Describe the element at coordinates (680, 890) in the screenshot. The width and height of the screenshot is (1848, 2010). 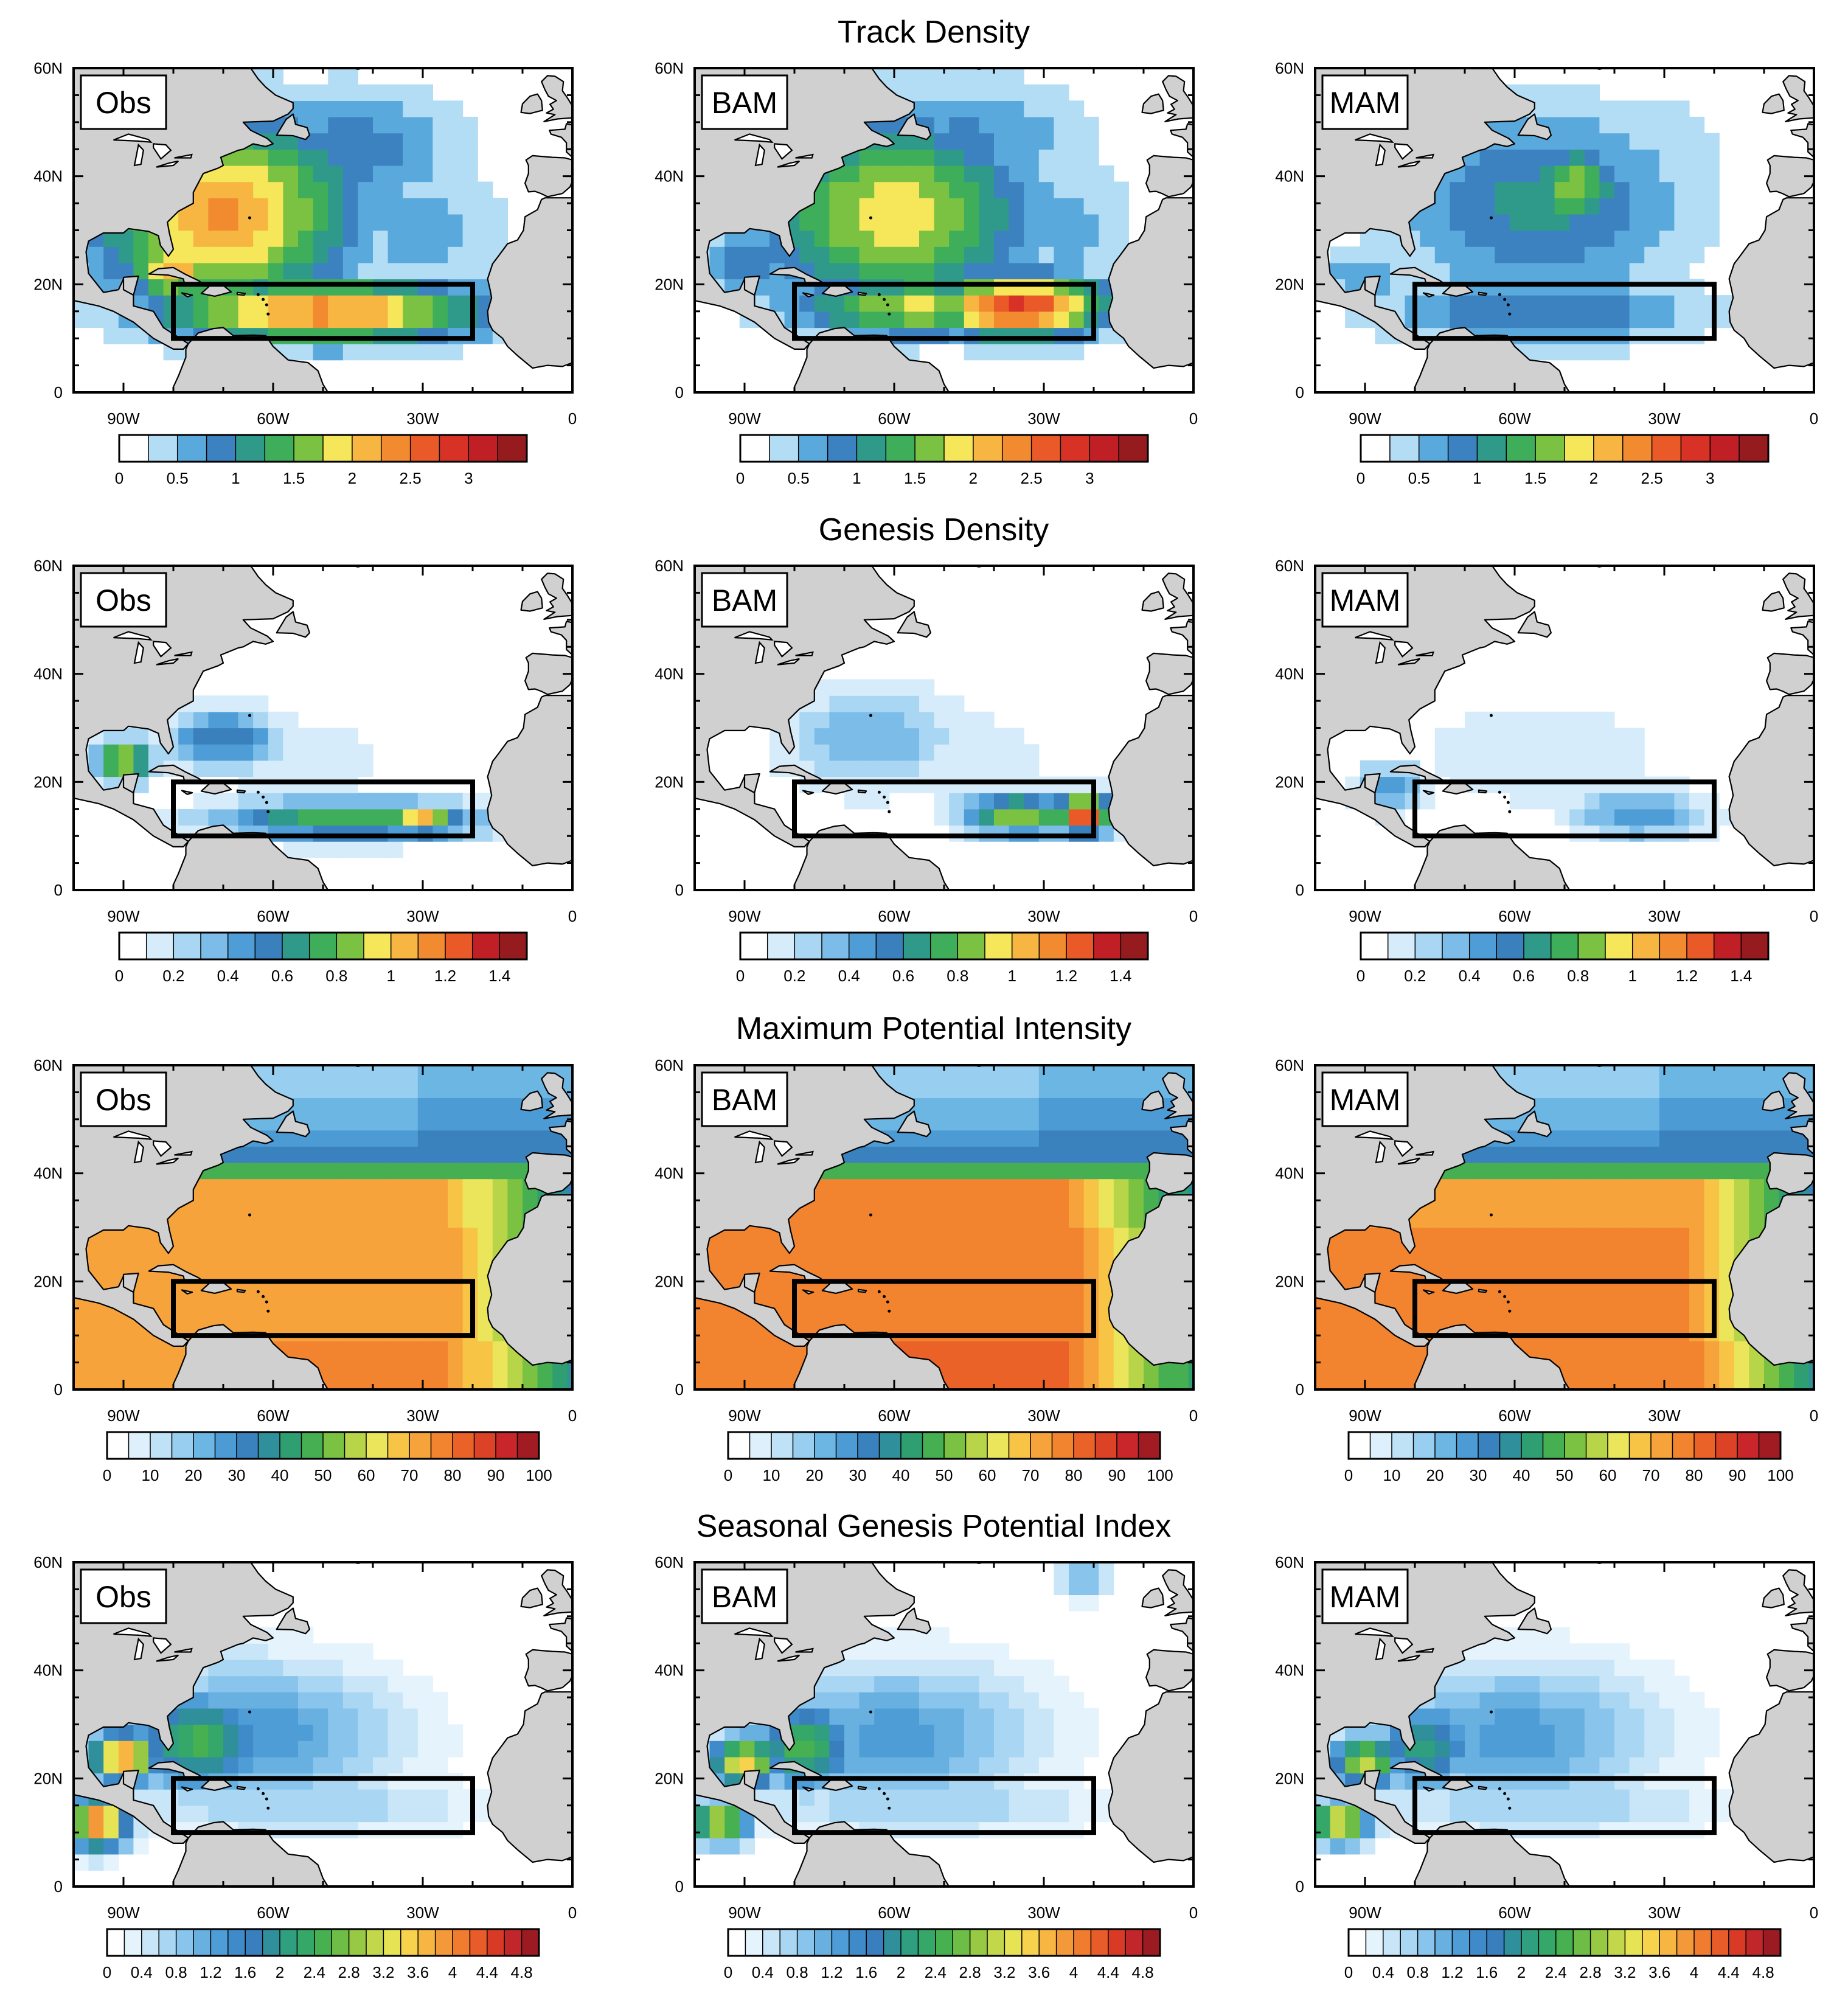
I see `y-tick-label: 0` at that location.